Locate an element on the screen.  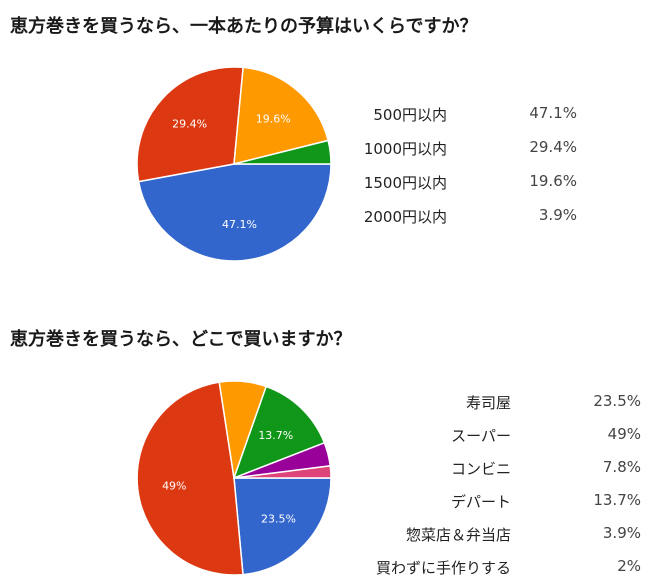
pie-chart-purchase-place: 23.5% 49% 13.7% is located at coordinates (234, 478).